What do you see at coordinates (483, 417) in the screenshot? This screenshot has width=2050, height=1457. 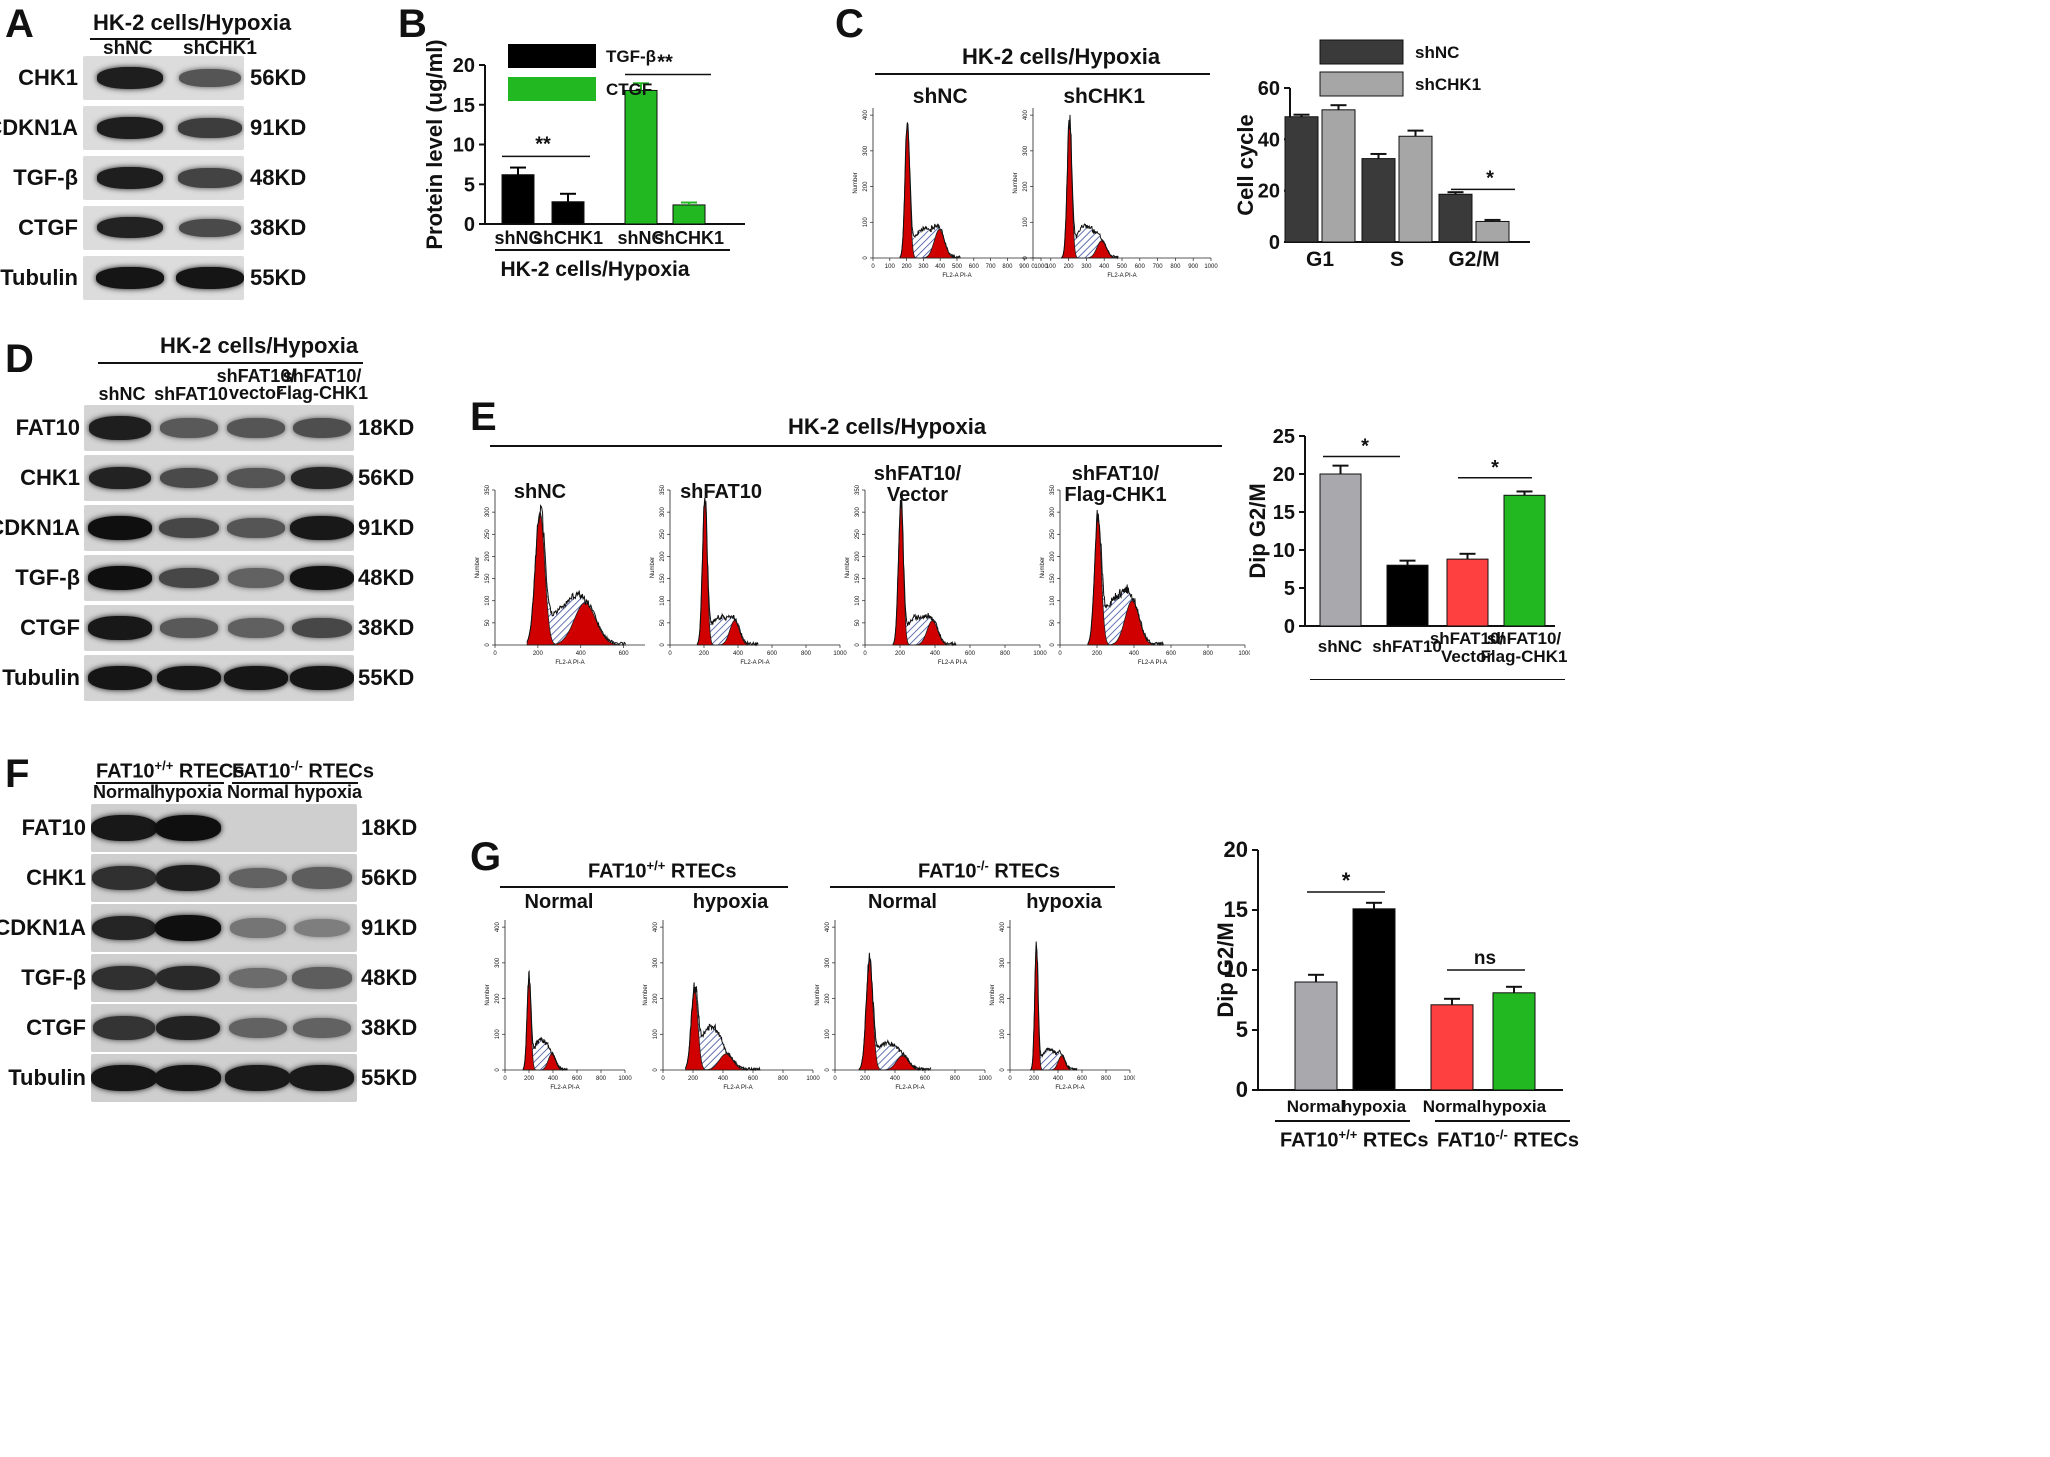 I see `panel-letter-e: E` at bounding box center [483, 417].